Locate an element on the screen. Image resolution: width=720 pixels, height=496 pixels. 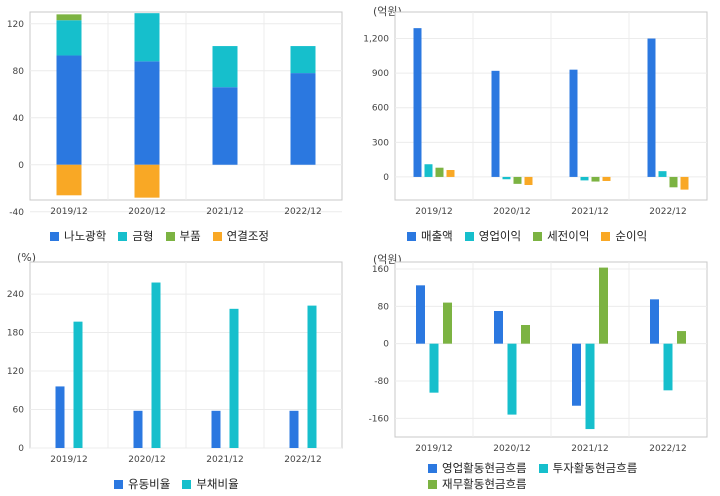
legend-label: 투자활동현금흐름 is located at coordinates (595, 468).